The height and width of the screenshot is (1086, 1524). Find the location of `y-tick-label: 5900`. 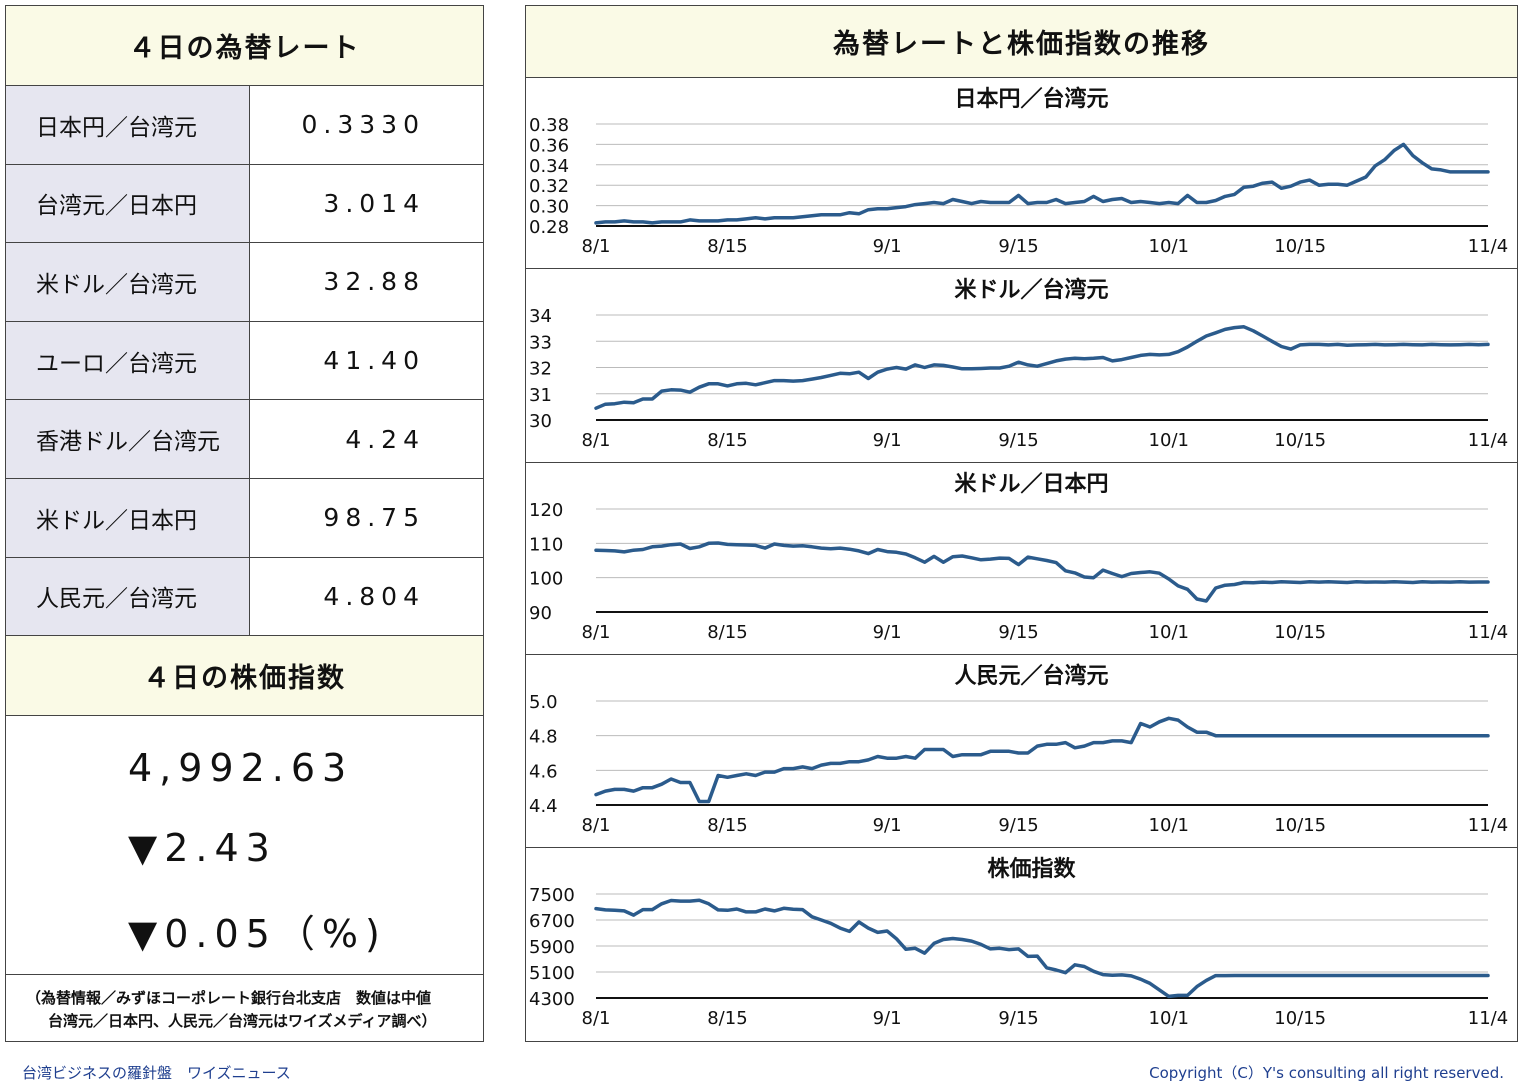

y-tick-label: 5900 is located at coordinates (552, 947).